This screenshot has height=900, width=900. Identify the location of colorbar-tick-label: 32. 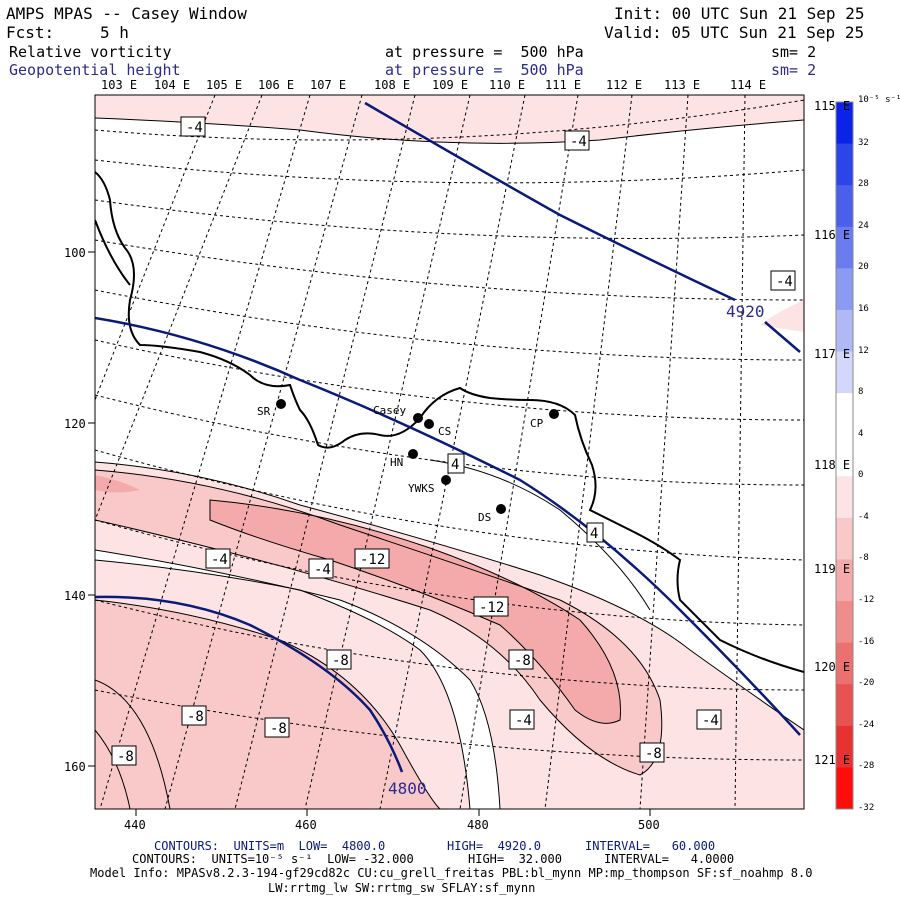
(863, 142).